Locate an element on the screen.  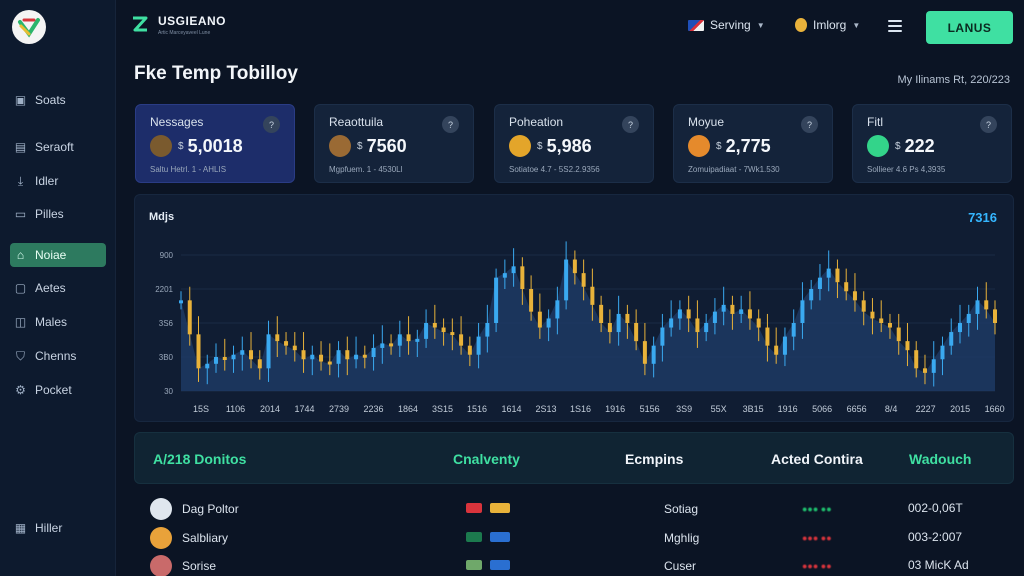
stat-card: Reaottuila? $7560 Mgpfuem. 1 - 4530Ll is located at coordinates (394, 143).